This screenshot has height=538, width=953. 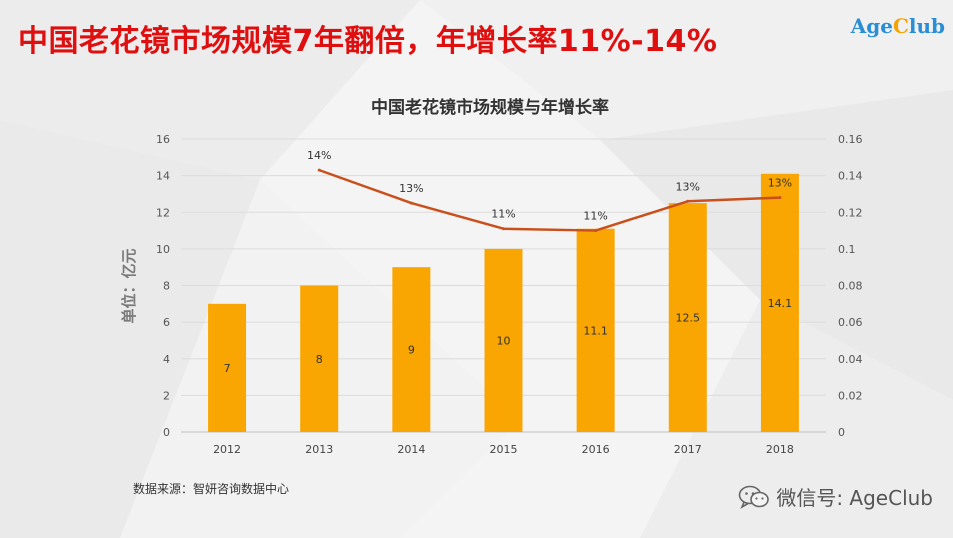 I want to click on data-source-note: 数据来源：智妍咨询数据中心, so click(x=211, y=489).